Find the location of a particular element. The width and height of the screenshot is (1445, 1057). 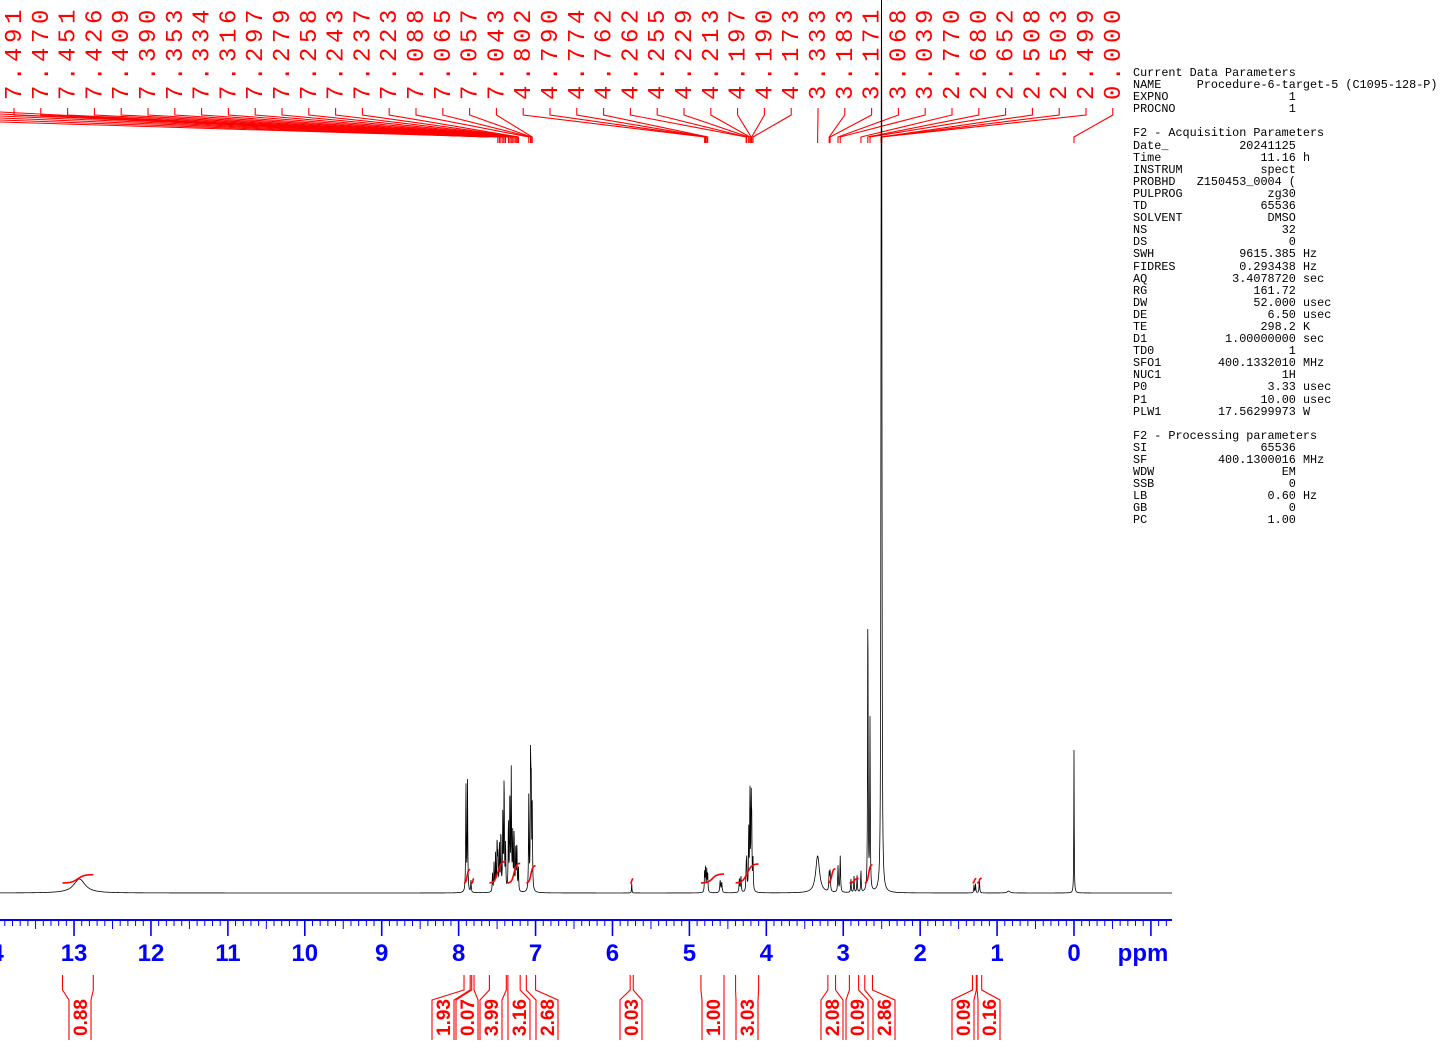

parameter-row: DS 0 is located at coordinates (1285, 242).